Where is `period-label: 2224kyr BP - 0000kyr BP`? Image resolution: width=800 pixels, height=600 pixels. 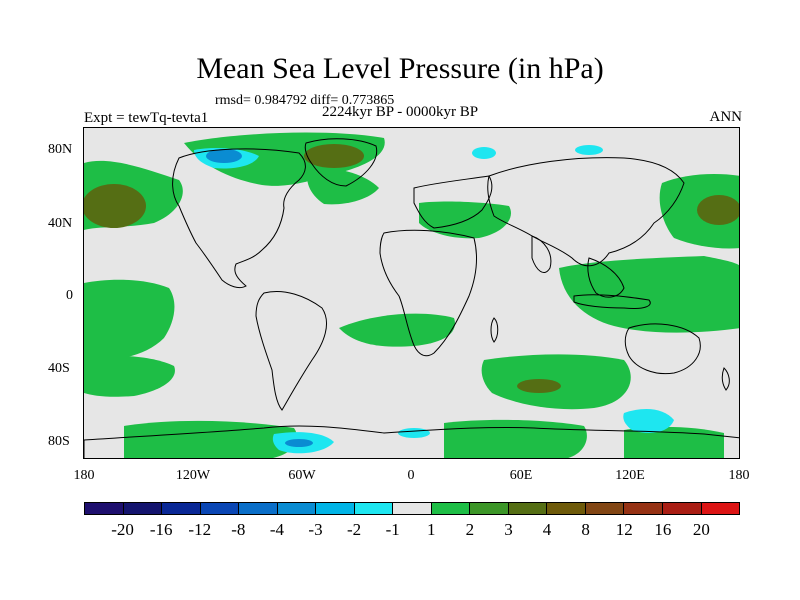 period-label: 2224kyr BP - 0000kyr BP is located at coordinates (400, 112).